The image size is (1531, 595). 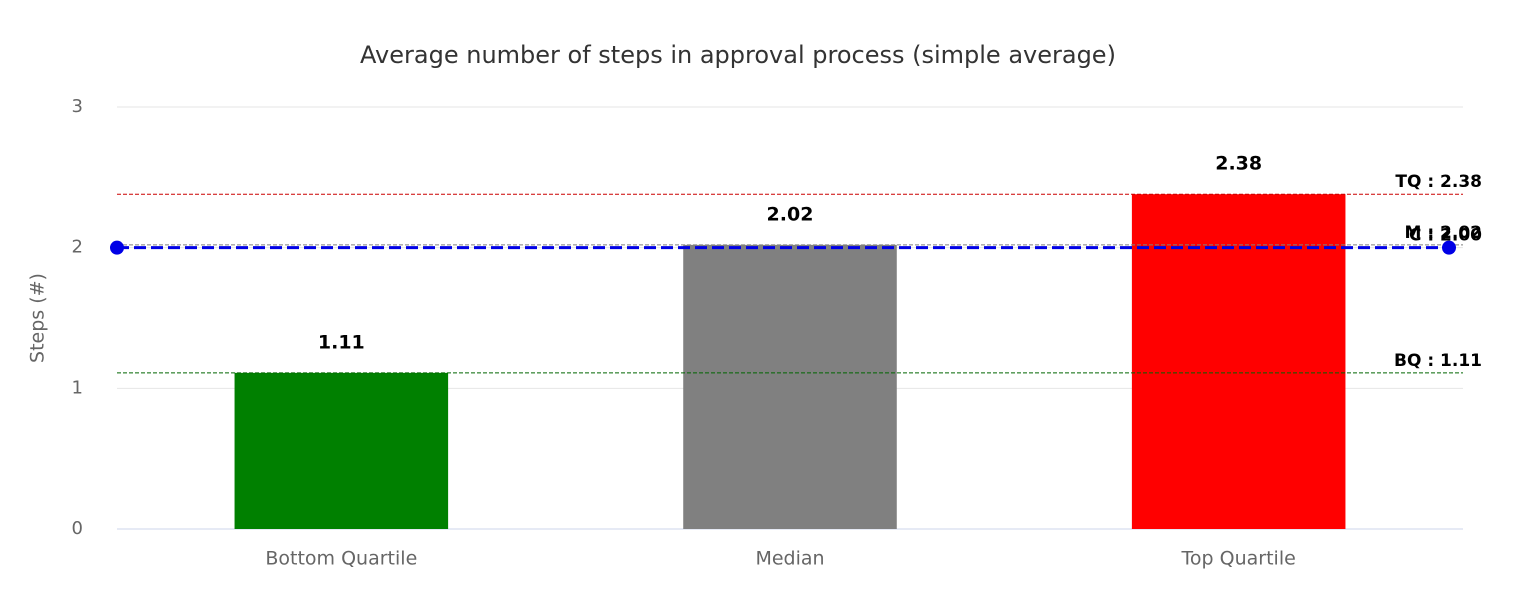 What do you see at coordinates (77, 387) in the screenshot?
I see `y-tick-label: 1` at bounding box center [77, 387].